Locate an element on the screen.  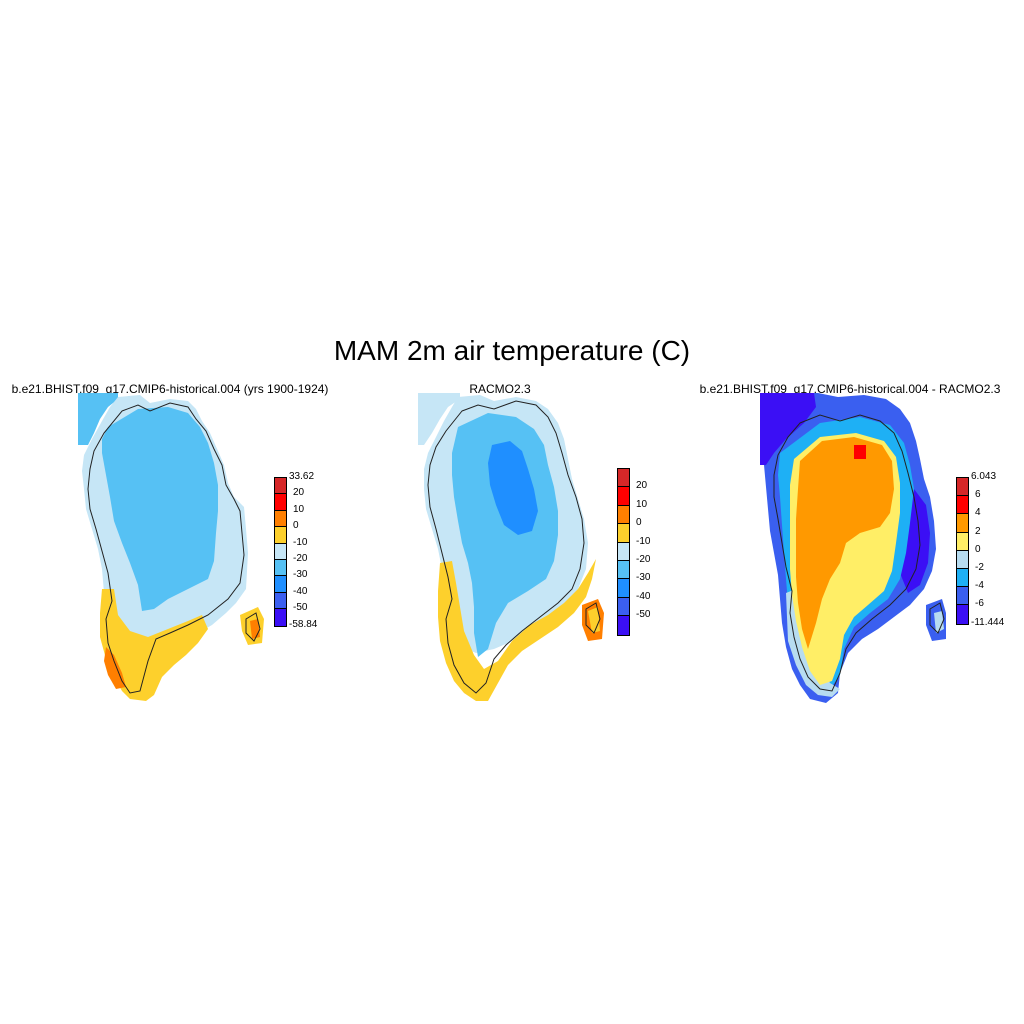
panel-1-interior-zone is located at coordinates (160, 509).